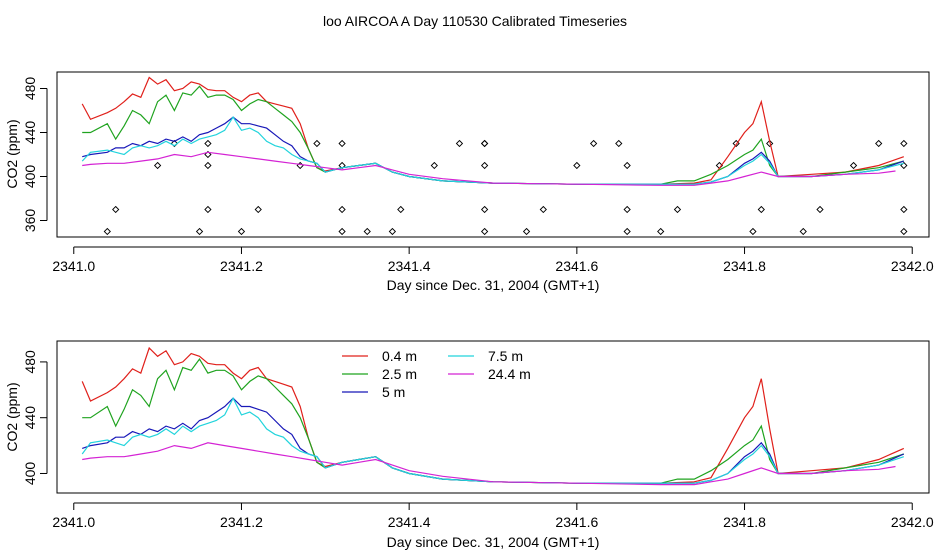 This screenshot has height=550, width=950. I want to click on bottom-x-tick-label: 2341.6, so click(576, 522).